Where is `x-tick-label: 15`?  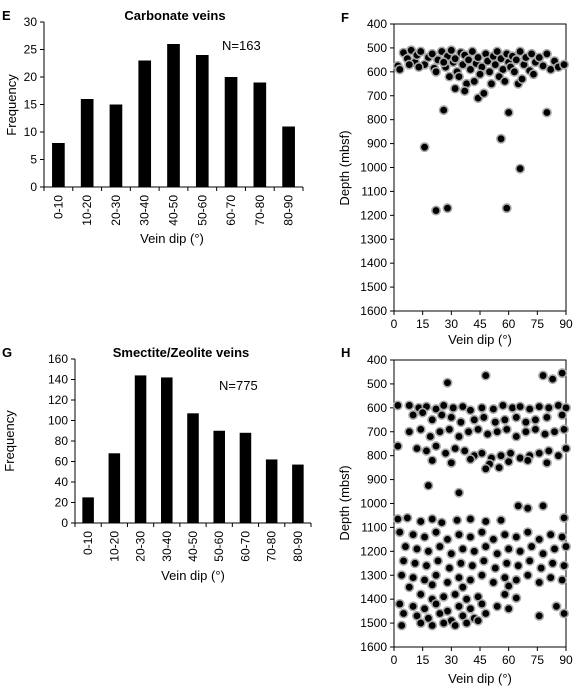 x-tick-label: 15 is located at coordinates (423, 324).